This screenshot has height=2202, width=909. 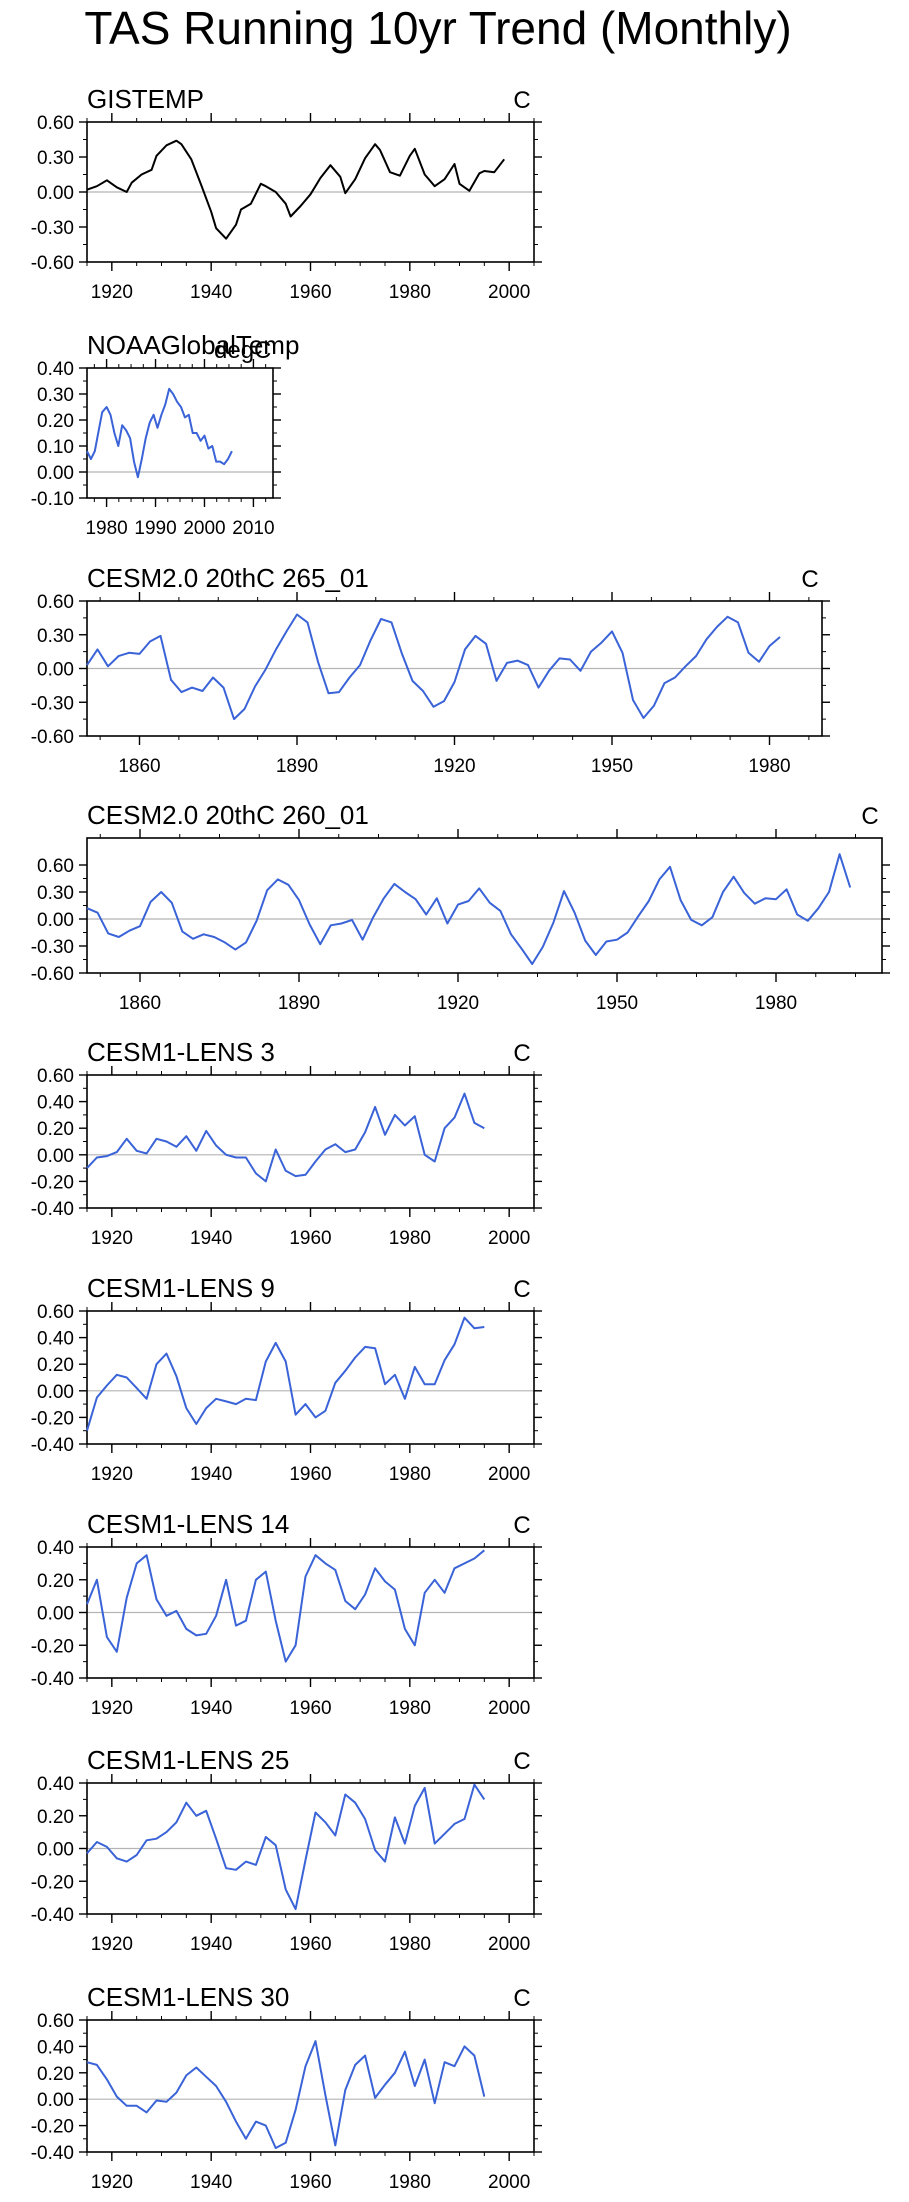 What do you see at coordinates (437, 28) in the screenshot?
I see `page-title: TAS Running 10yr Trend (Monthly)` at bounding box center [437, 28].